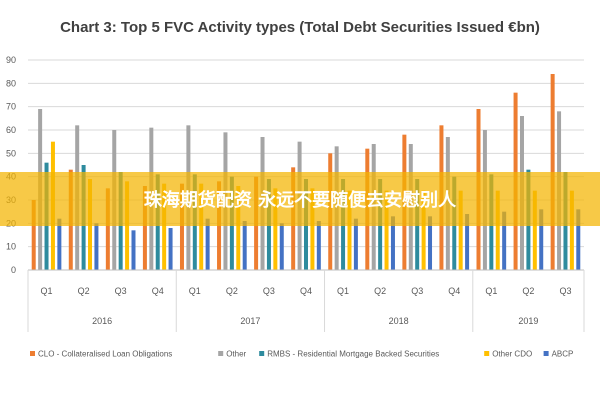 Image resolution: width=600 pixels, height=400 pixels. What do you see at coordinates (250, 321) in the screenshot?
I see `group-label: 2017` at bounding box center [250, 321].